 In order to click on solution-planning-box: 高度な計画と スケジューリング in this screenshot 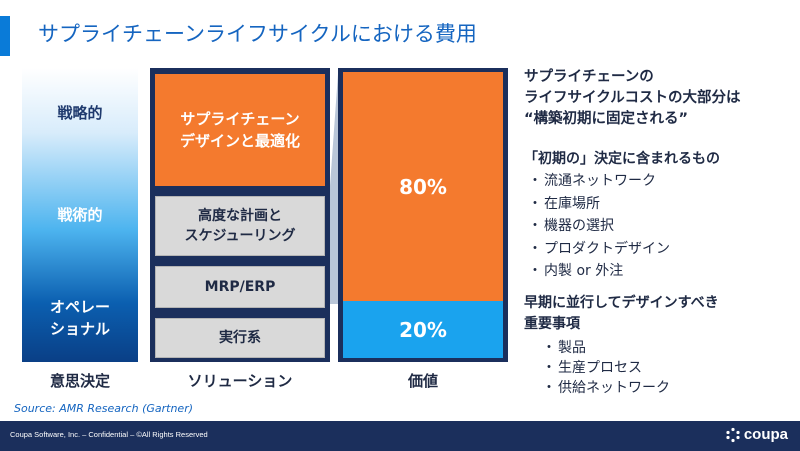, I will do `click(240, 226)`.